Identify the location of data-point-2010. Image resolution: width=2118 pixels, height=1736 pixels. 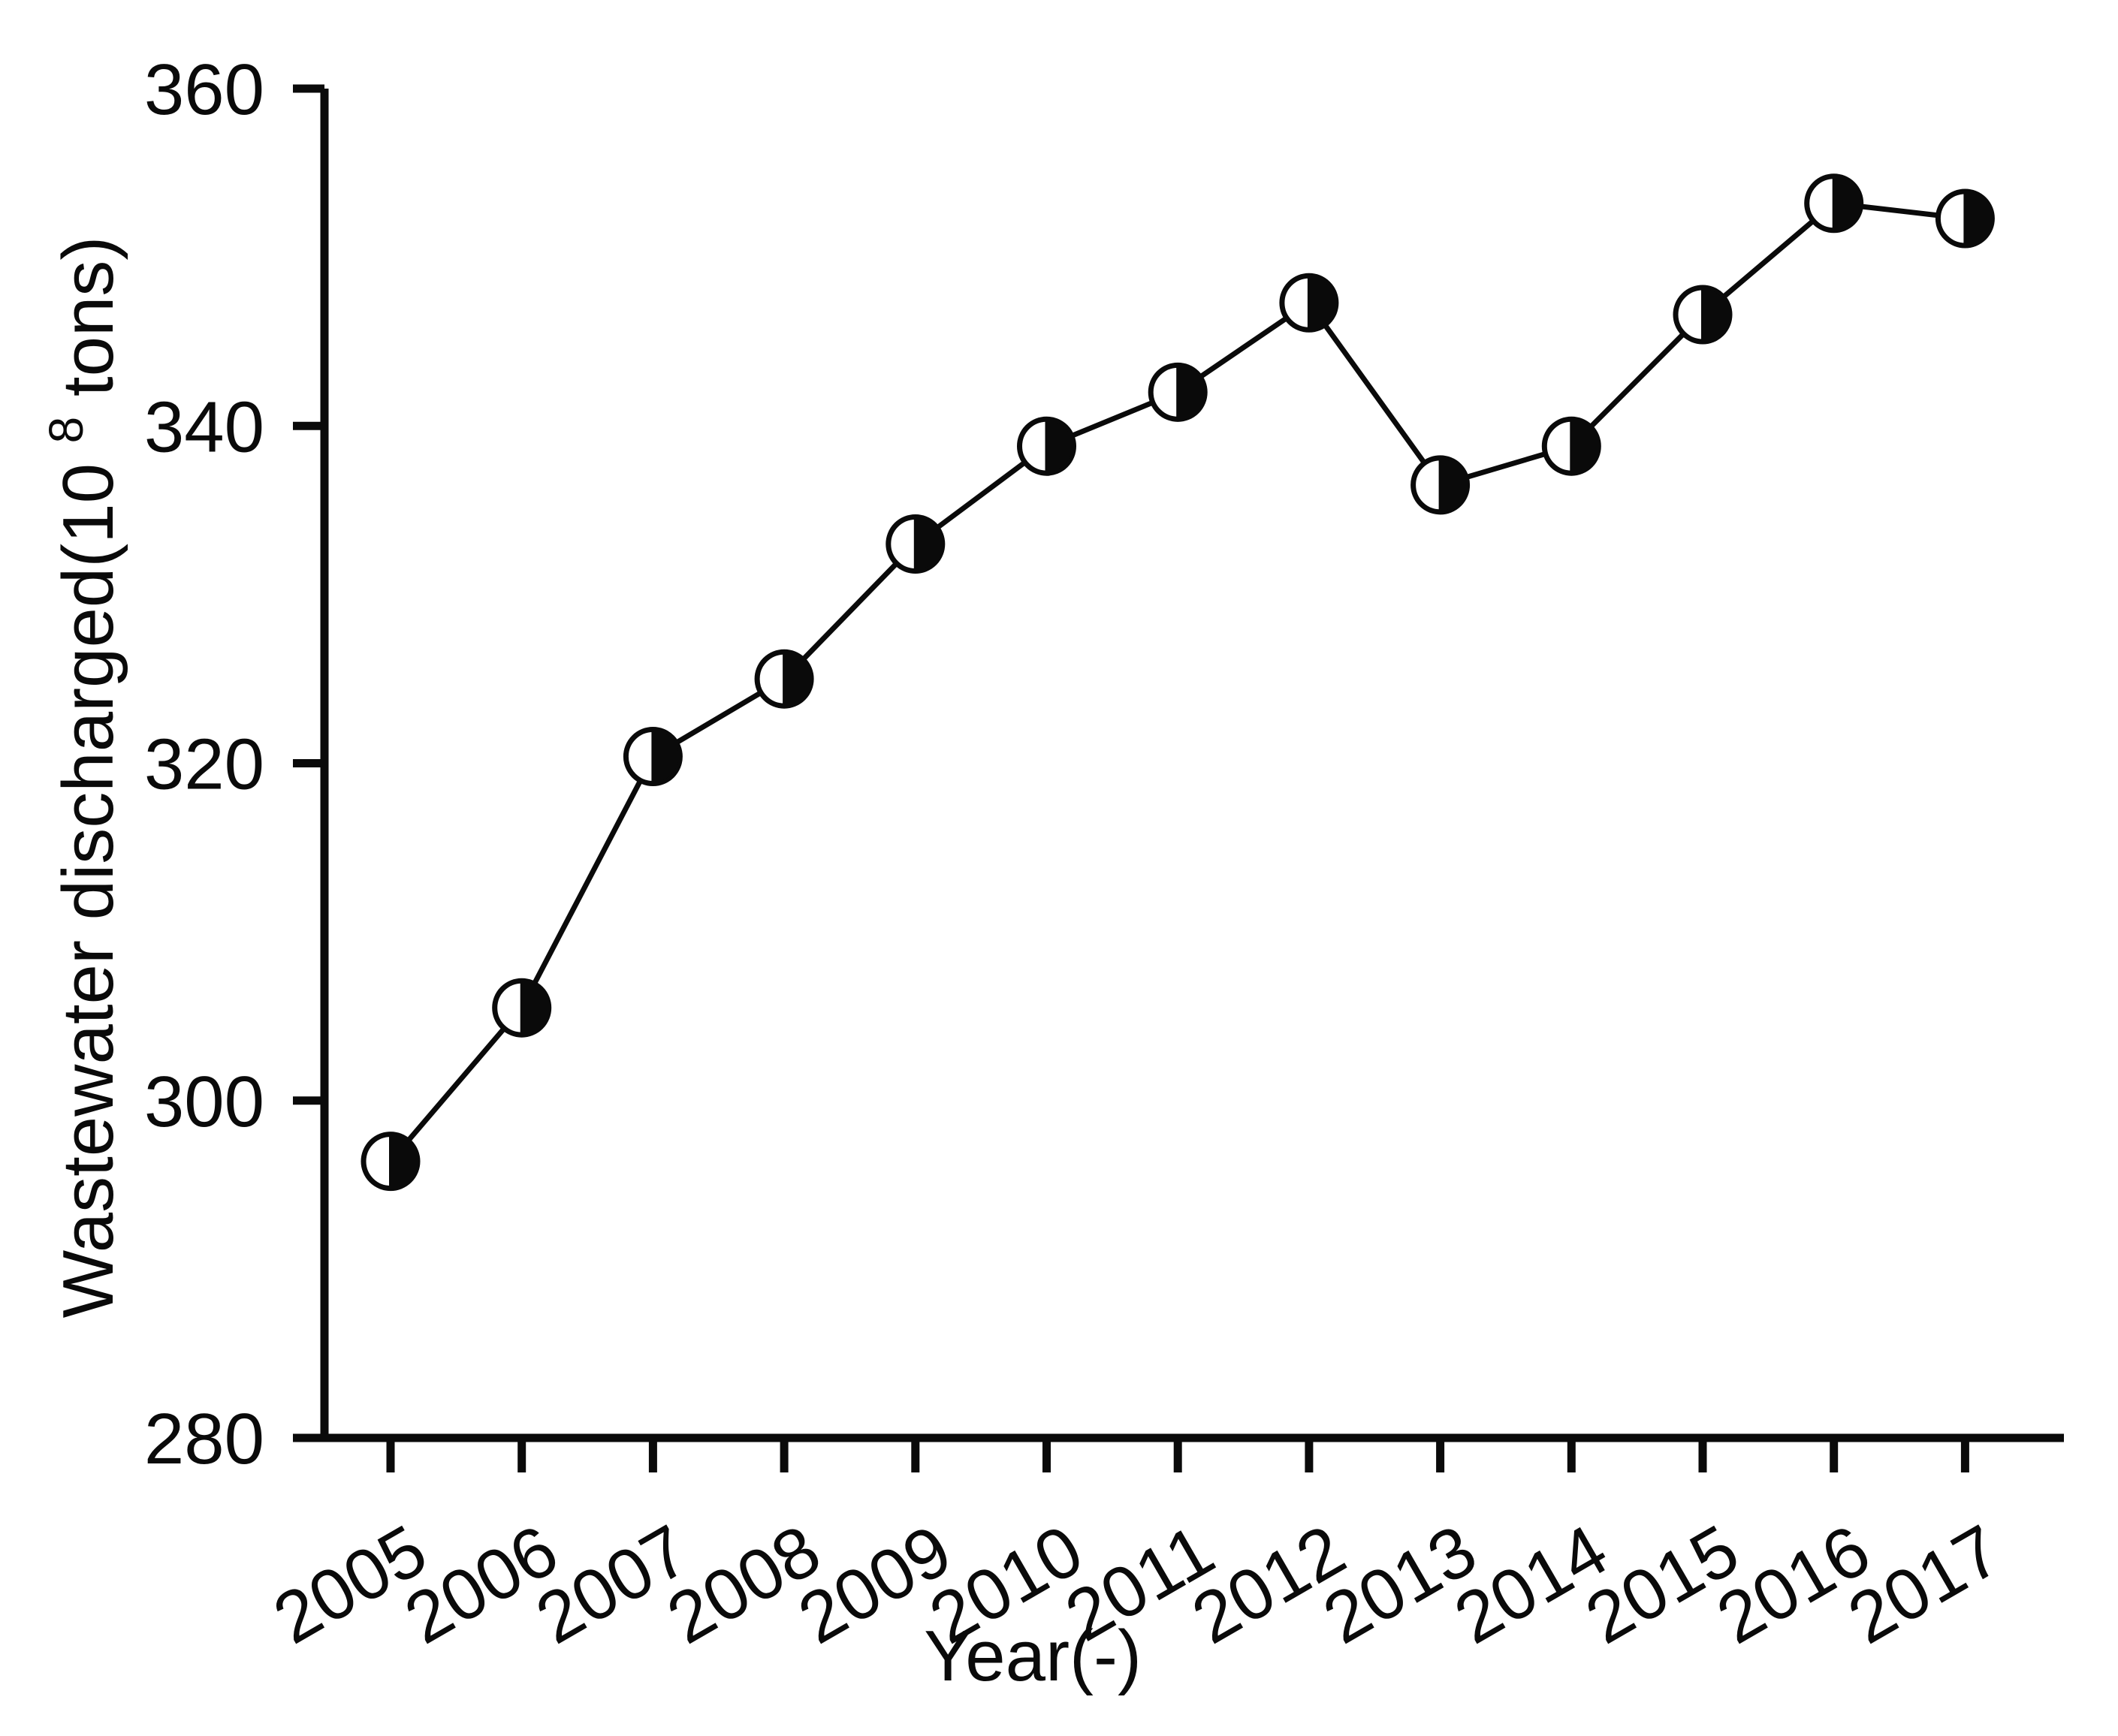
(1046, 446).